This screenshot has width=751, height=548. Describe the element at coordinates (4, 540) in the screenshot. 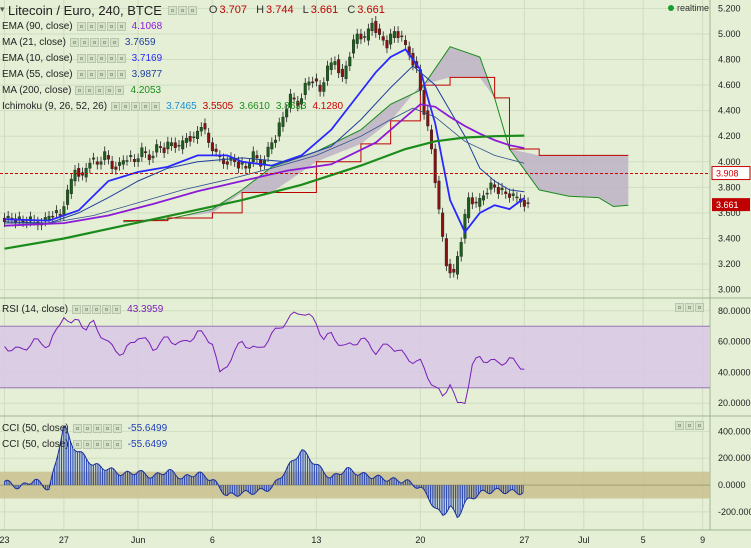

I see `x-tick-label: 23` at that location.